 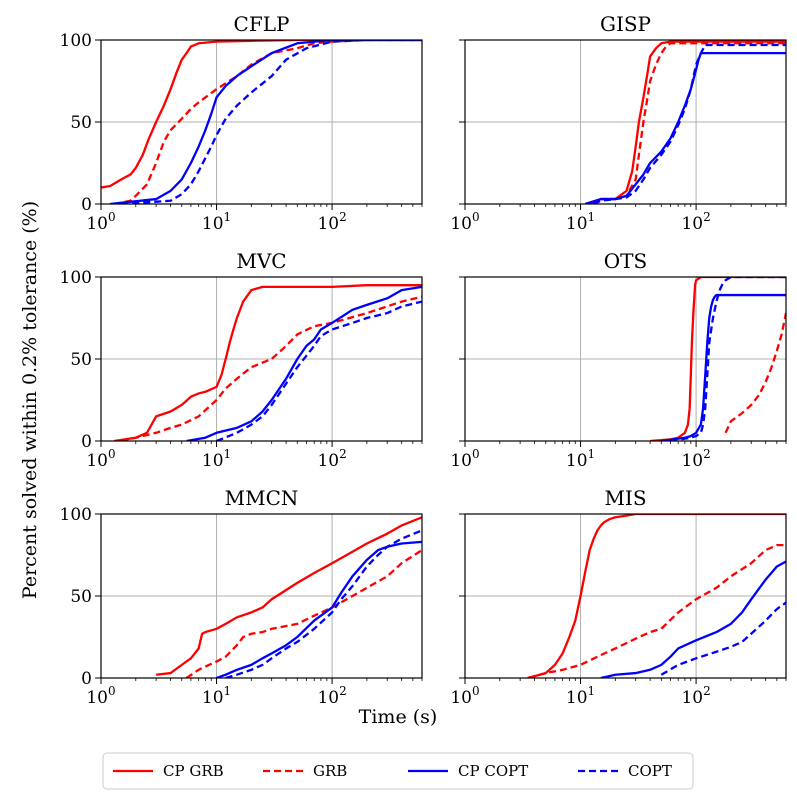 I want to click on panel-mvc-xtick-label-100: 10², so click(x=331, y=459).